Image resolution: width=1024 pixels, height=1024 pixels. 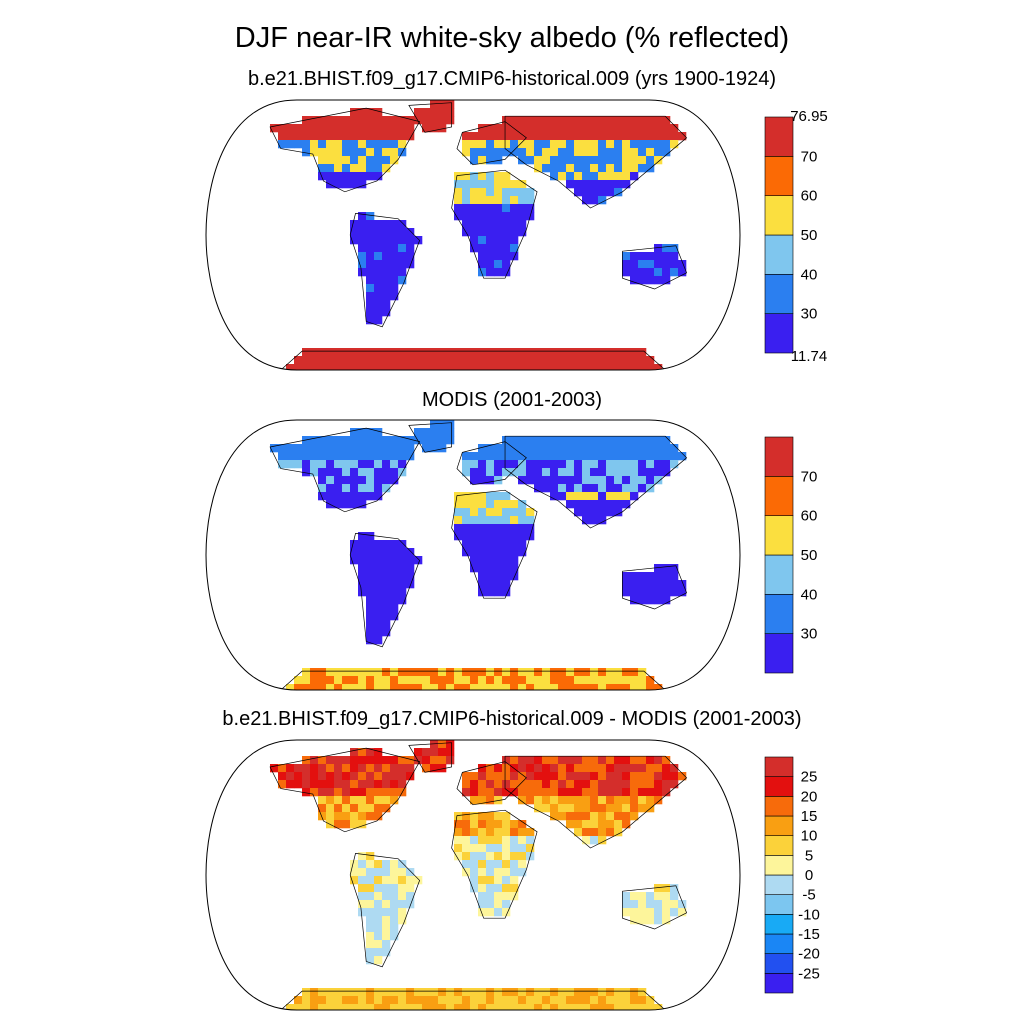 What do you see at coordinates (385, 910) in the screenshot?
I see `coastline-southAmerica` at bounding box center [385, 910].